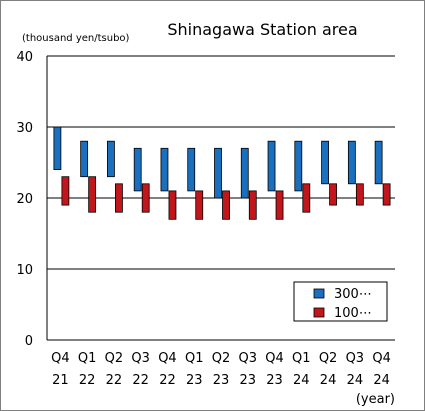  What do you see at coordinates (60, 380) in the screenshot?
I see `x-tick-label-year: 21` at bounding box center [60, 380].